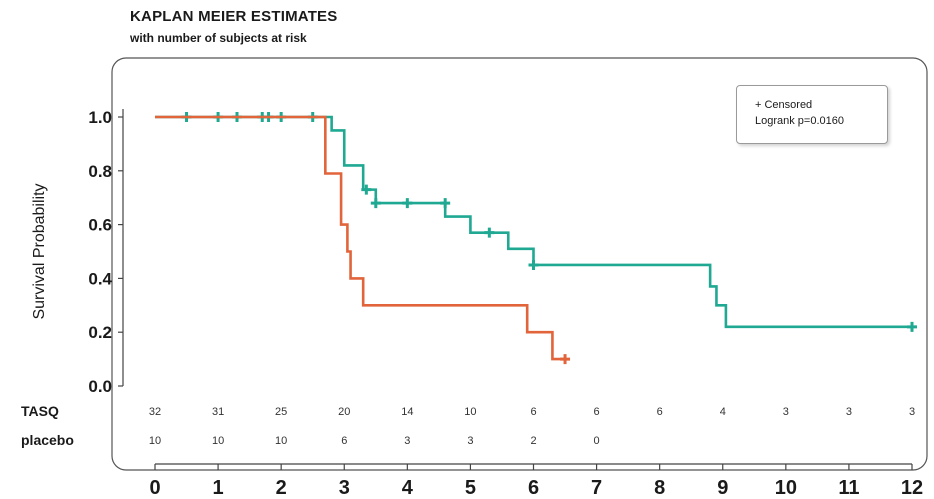 This screenshot has width=934, height=499. What do you see at coordinates (344, 488) in the screenshot?
I see `x-tick-label: 3` at bounding box center [344, 488].